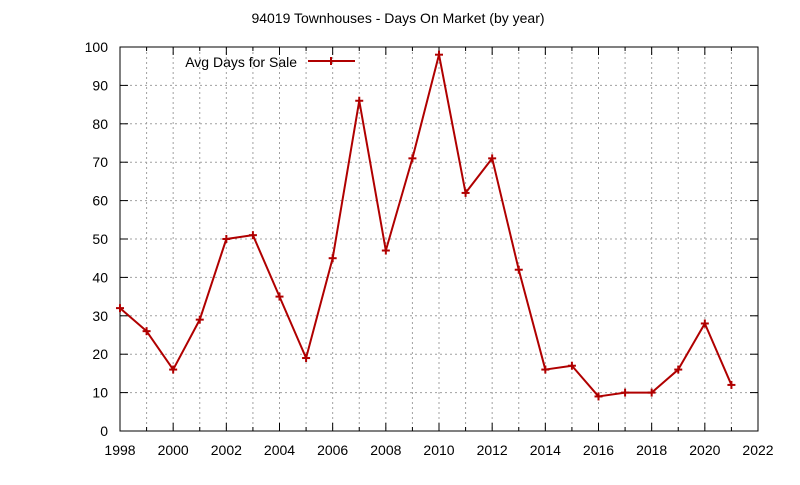 This screenshot has height=485, width=800. I want to click on y-tick-label: 50, so click(100, 239).